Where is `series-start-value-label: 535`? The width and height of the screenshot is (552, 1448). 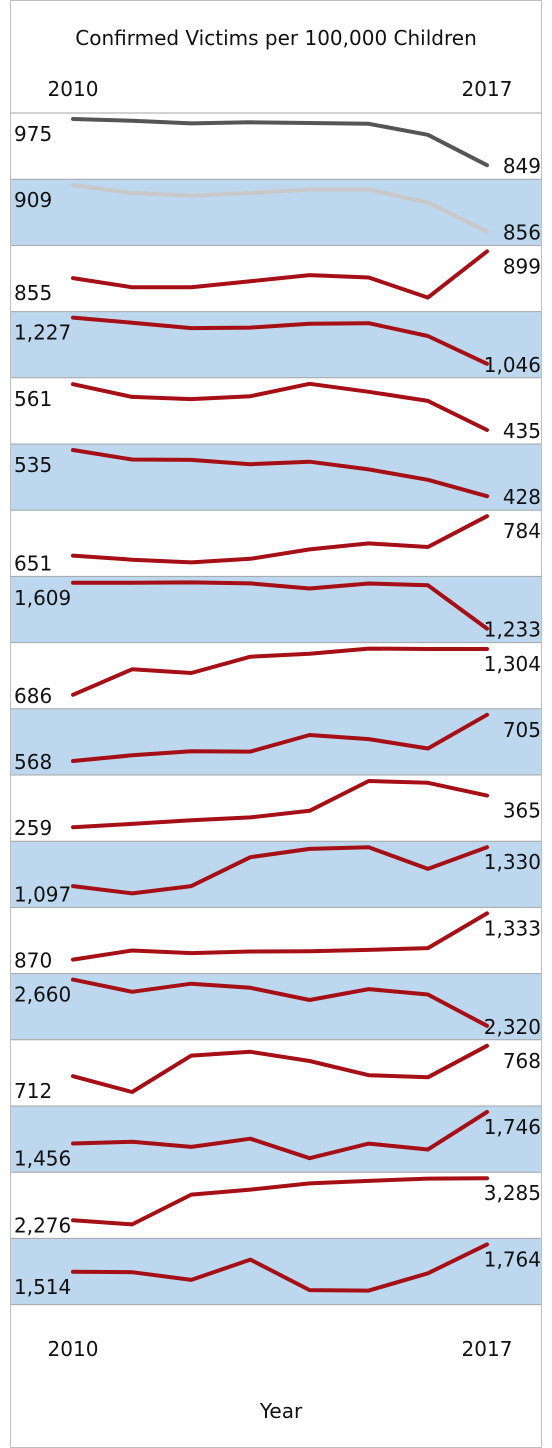 series-start-value-label: 535 is located at coordinates (33, 465).